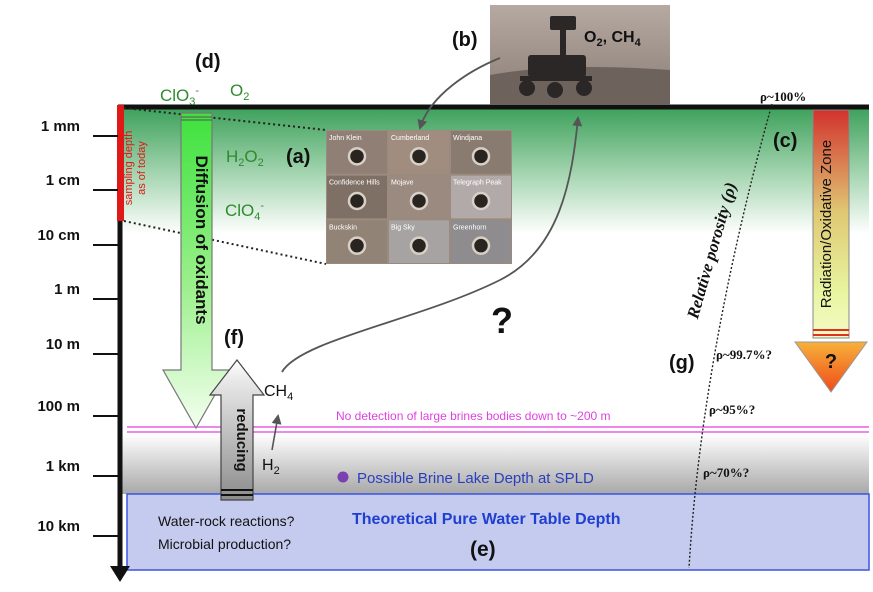 The height and width of the screenshot is (592, 873). I want to click on cone-line-top, so click(225, 119).